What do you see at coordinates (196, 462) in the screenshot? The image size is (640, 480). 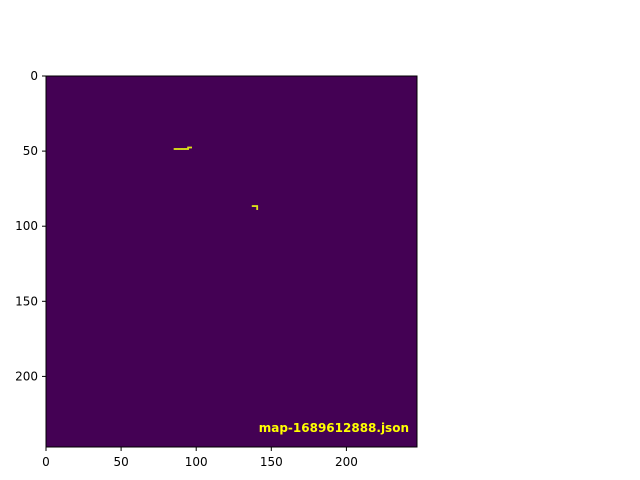 I see `x-tick-label: 100` at bounding box center [196, 462].